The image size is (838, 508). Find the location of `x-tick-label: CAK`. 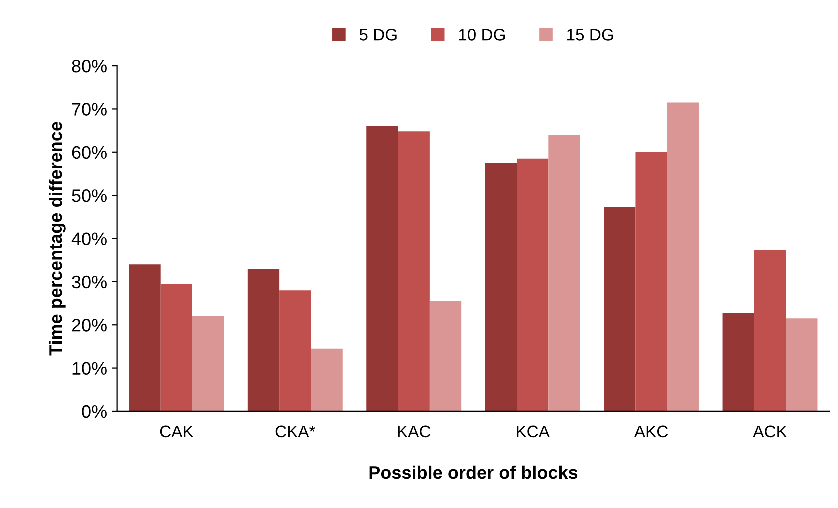

x-tick-label: CAK is located at coordinates (177, 432).